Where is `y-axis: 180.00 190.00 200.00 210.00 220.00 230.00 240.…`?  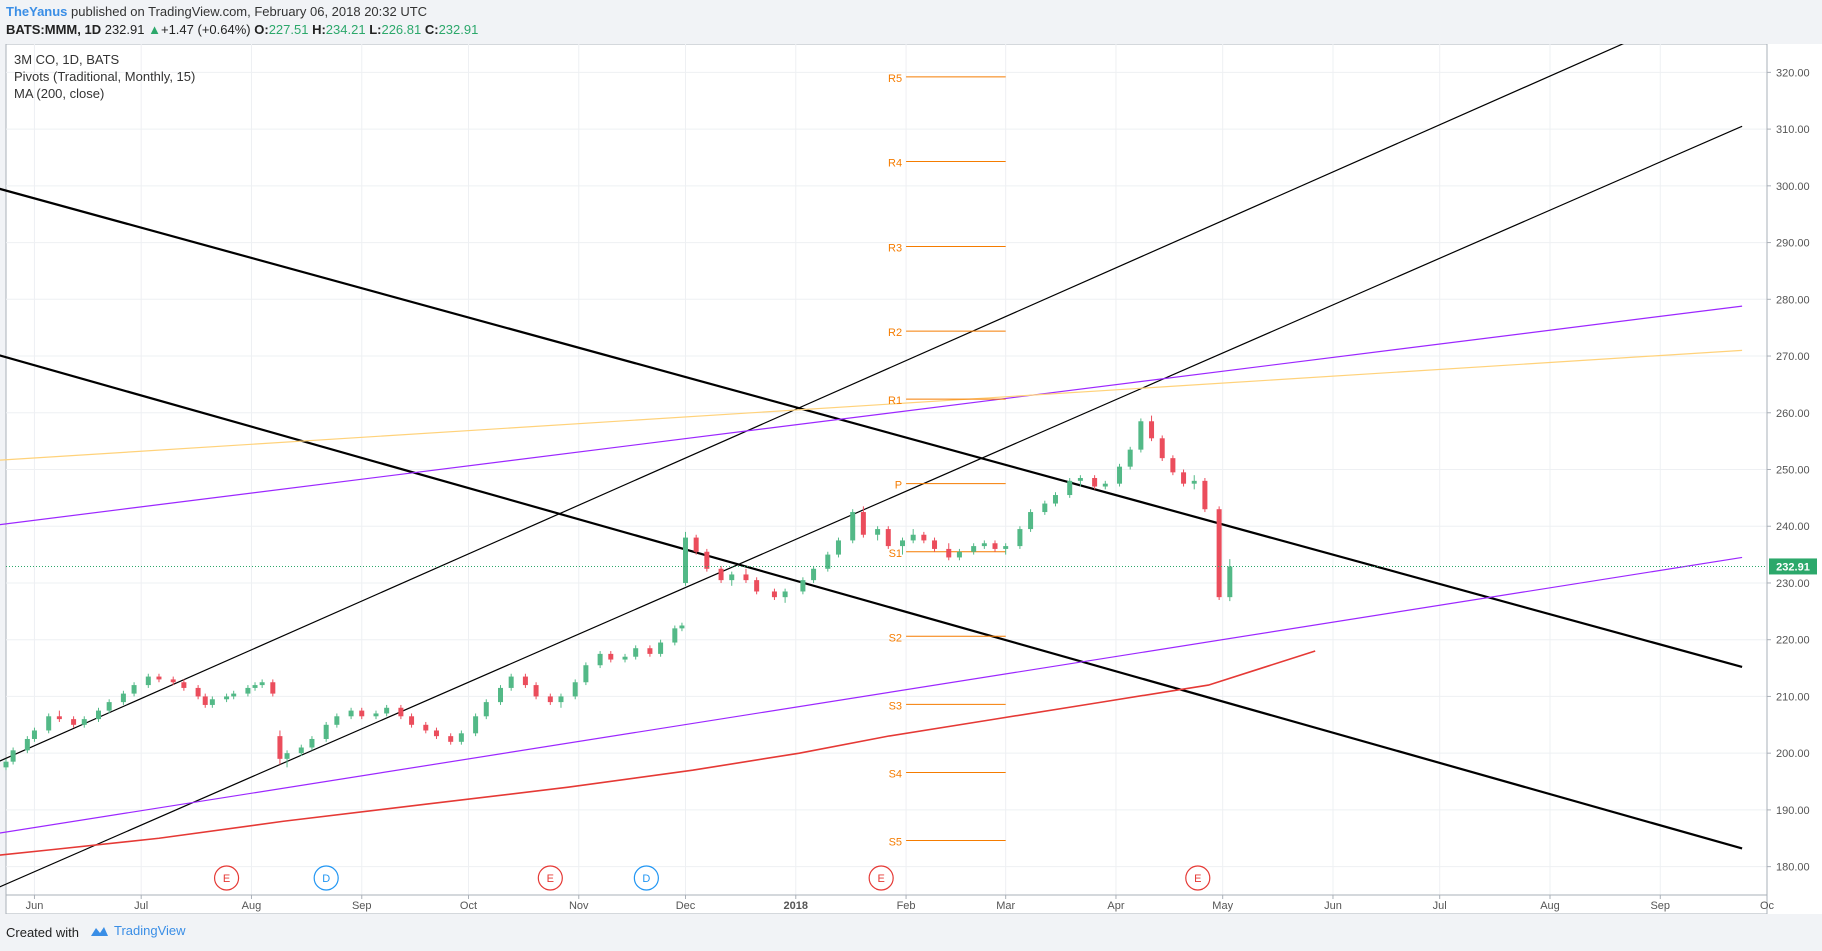 y-axis: 180.00 190.00 200.00 210.00 220.00 230.00 240.… is located at coordinates (1788, 470).